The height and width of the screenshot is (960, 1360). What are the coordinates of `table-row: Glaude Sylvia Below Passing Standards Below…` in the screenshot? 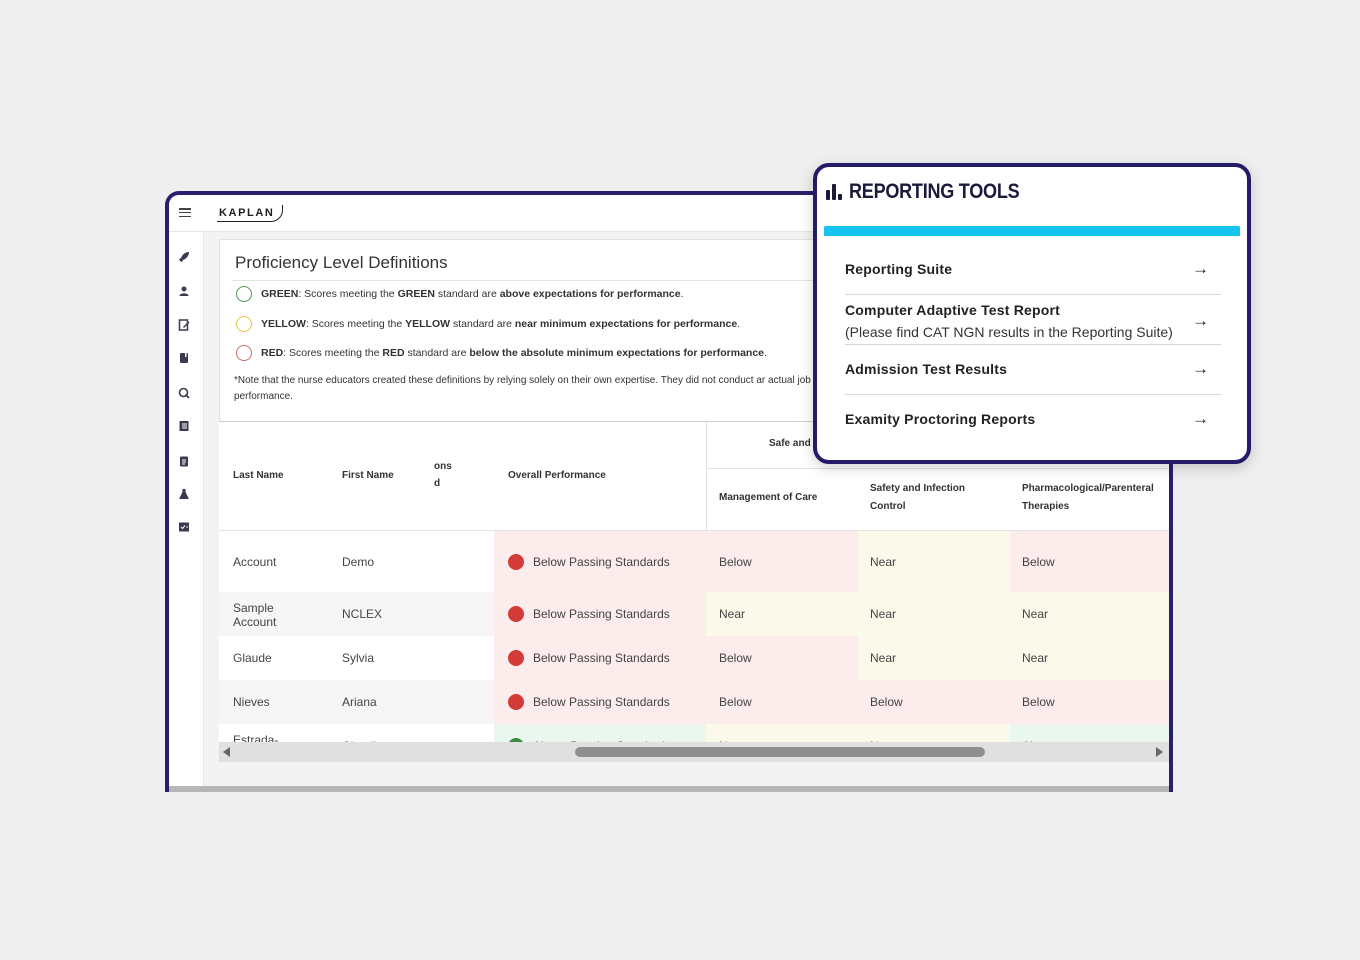 It's located at (694, 658).